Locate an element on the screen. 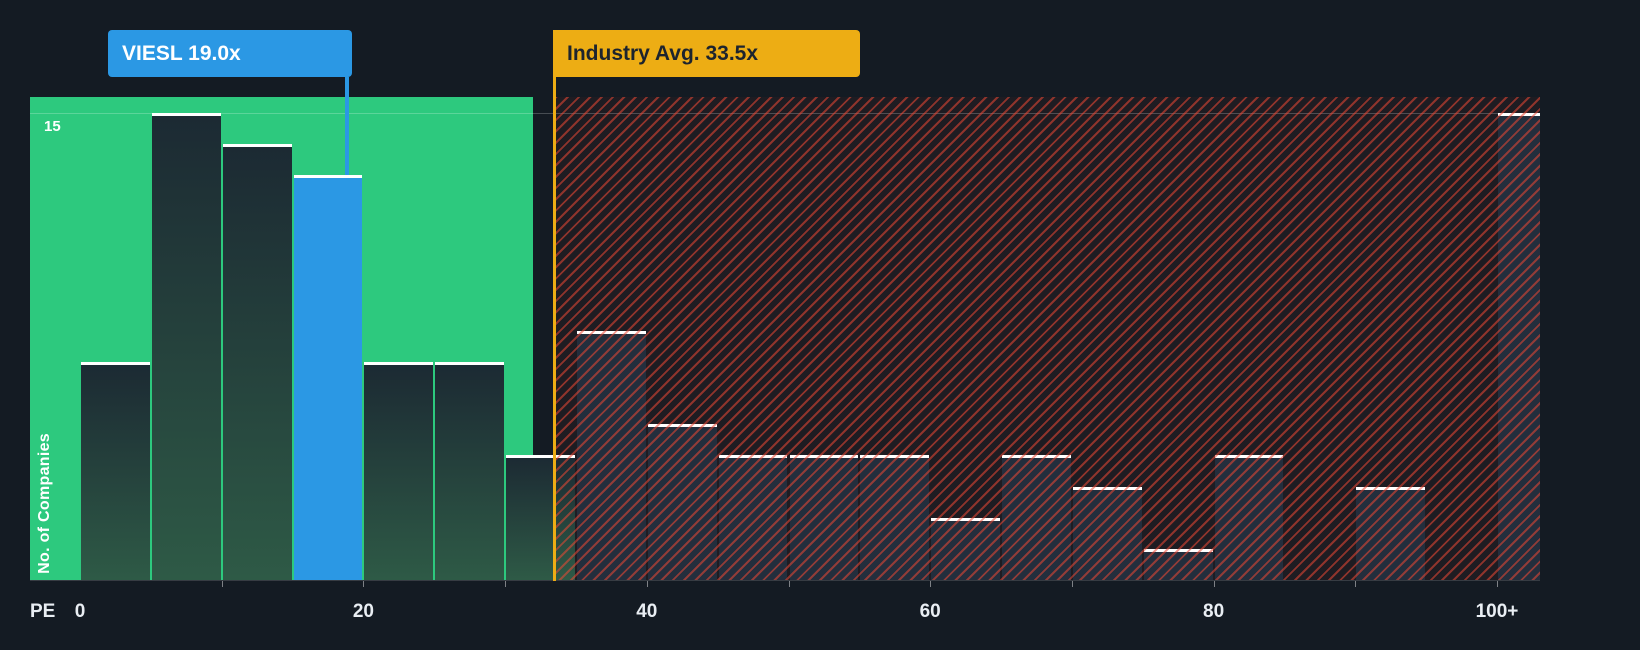 The image size is (1640, 650). x-axis-baseline is located at coordinates (785, 580).